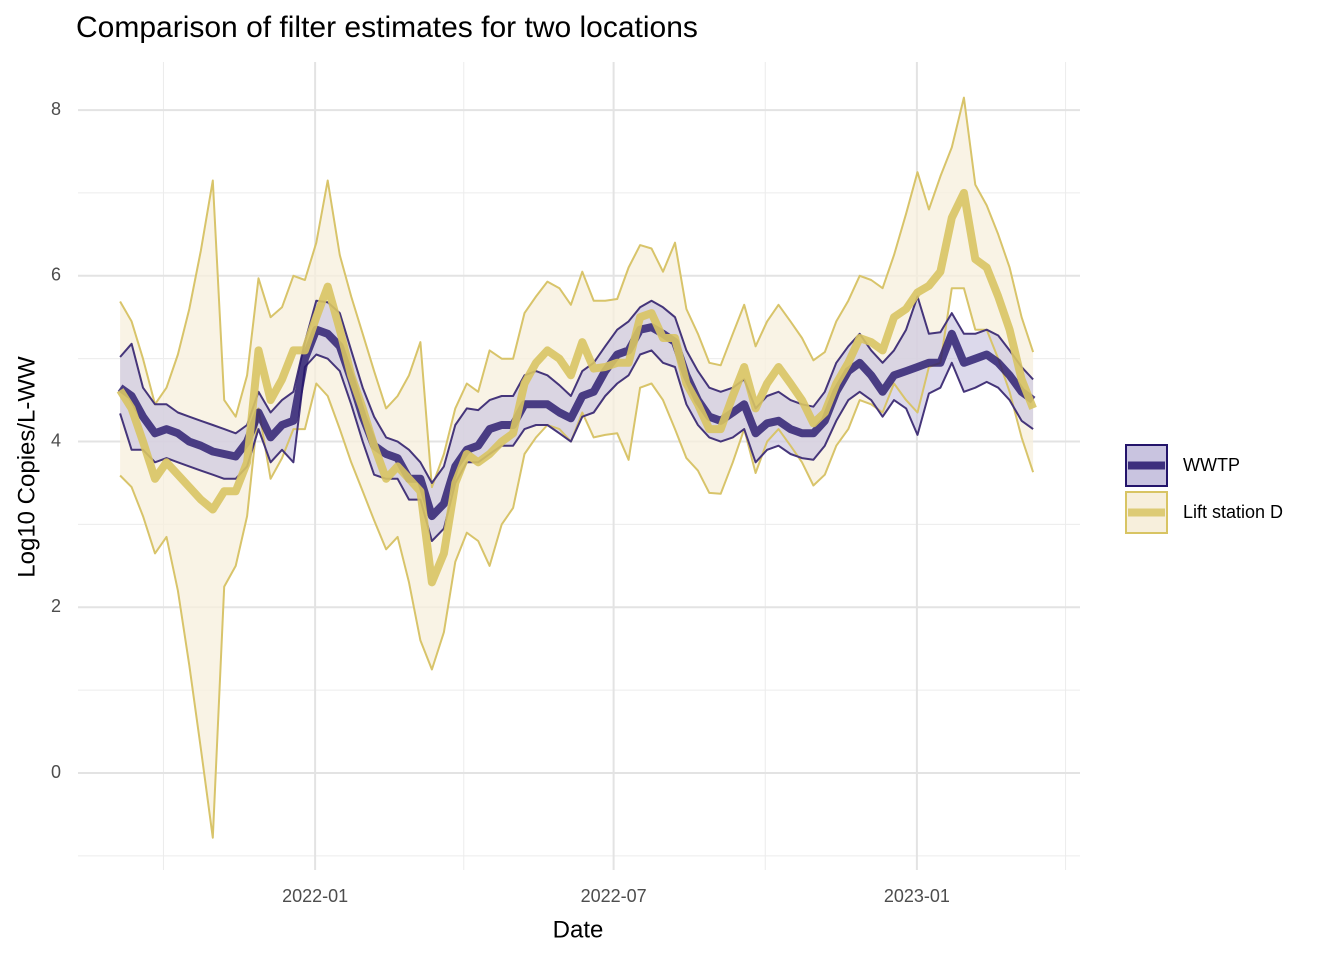  I want to click on y-tick-label: 4, so click(56, 440).